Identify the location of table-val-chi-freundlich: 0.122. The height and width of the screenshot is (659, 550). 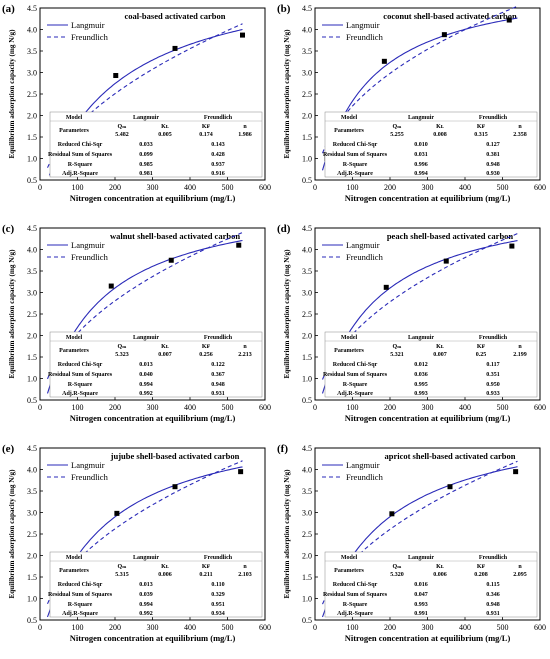
(218, 365).